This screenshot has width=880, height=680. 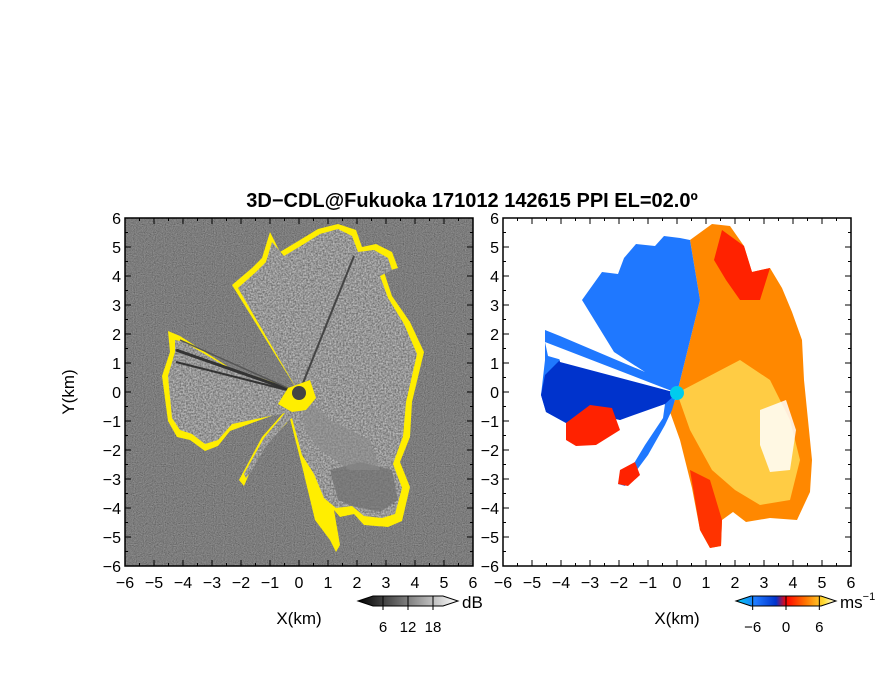 I want to click on reflectivity-colorbar: 6 12 18 dB, so click(x=419, y=614).